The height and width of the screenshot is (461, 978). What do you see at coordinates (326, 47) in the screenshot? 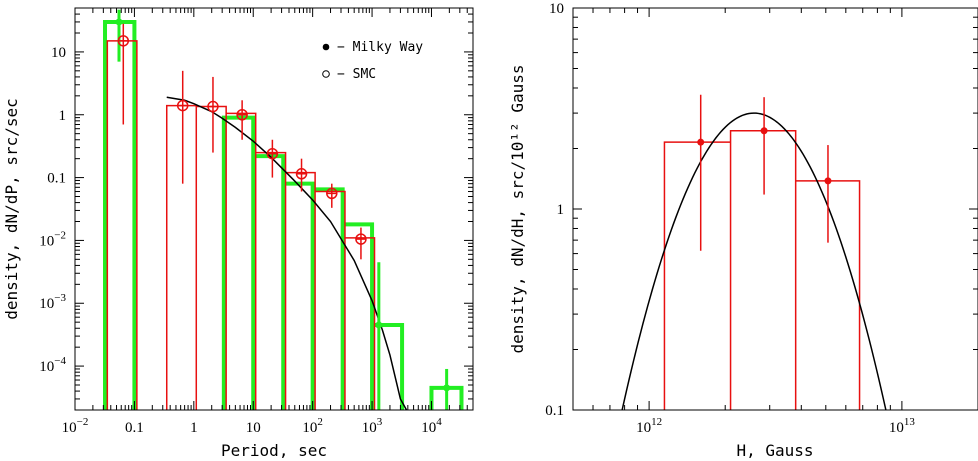
I see `legend-marker-milky-way` at bounding box center [326, 47].